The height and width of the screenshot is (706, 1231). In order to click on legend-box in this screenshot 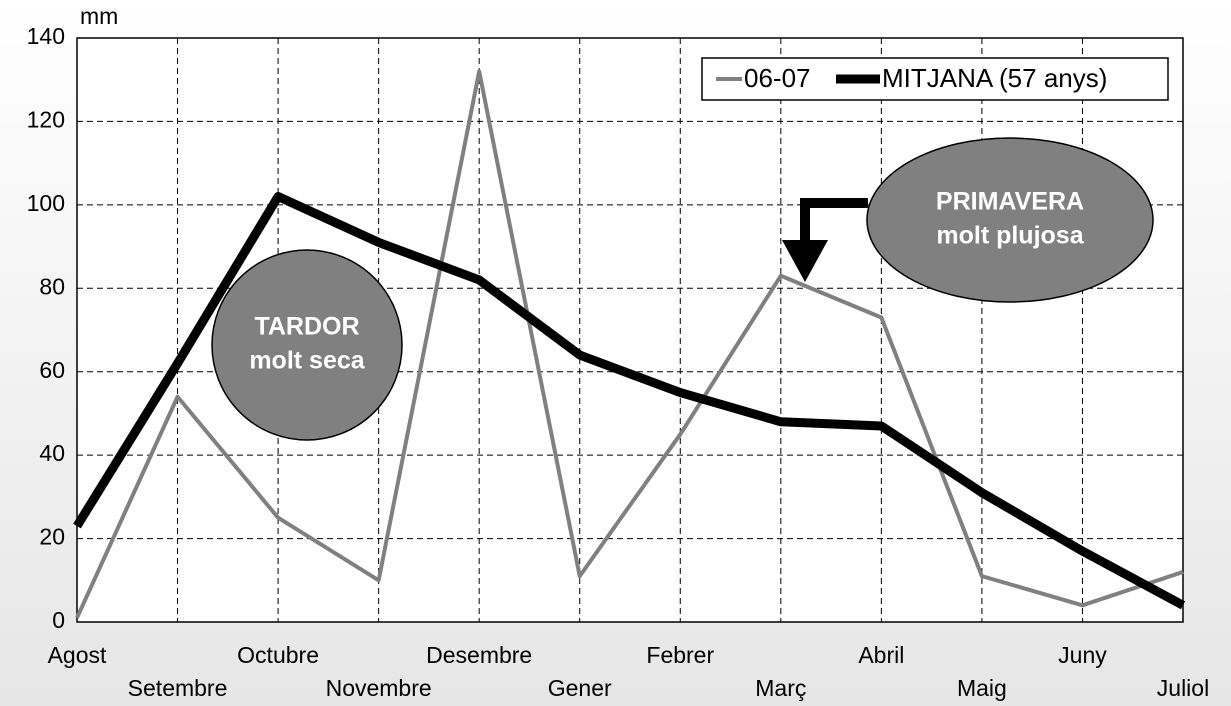, I will do `click(935, 79)`.